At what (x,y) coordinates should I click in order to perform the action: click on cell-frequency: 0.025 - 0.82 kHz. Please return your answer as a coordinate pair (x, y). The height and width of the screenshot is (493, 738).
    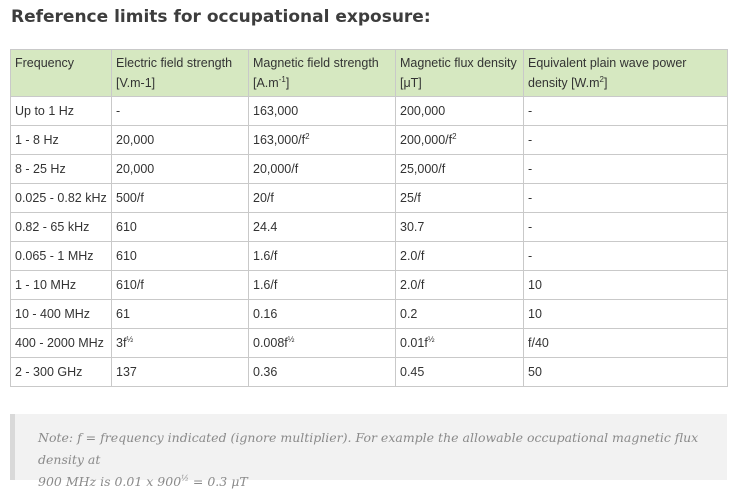
    Looking at the image, I should click on (61, 198).